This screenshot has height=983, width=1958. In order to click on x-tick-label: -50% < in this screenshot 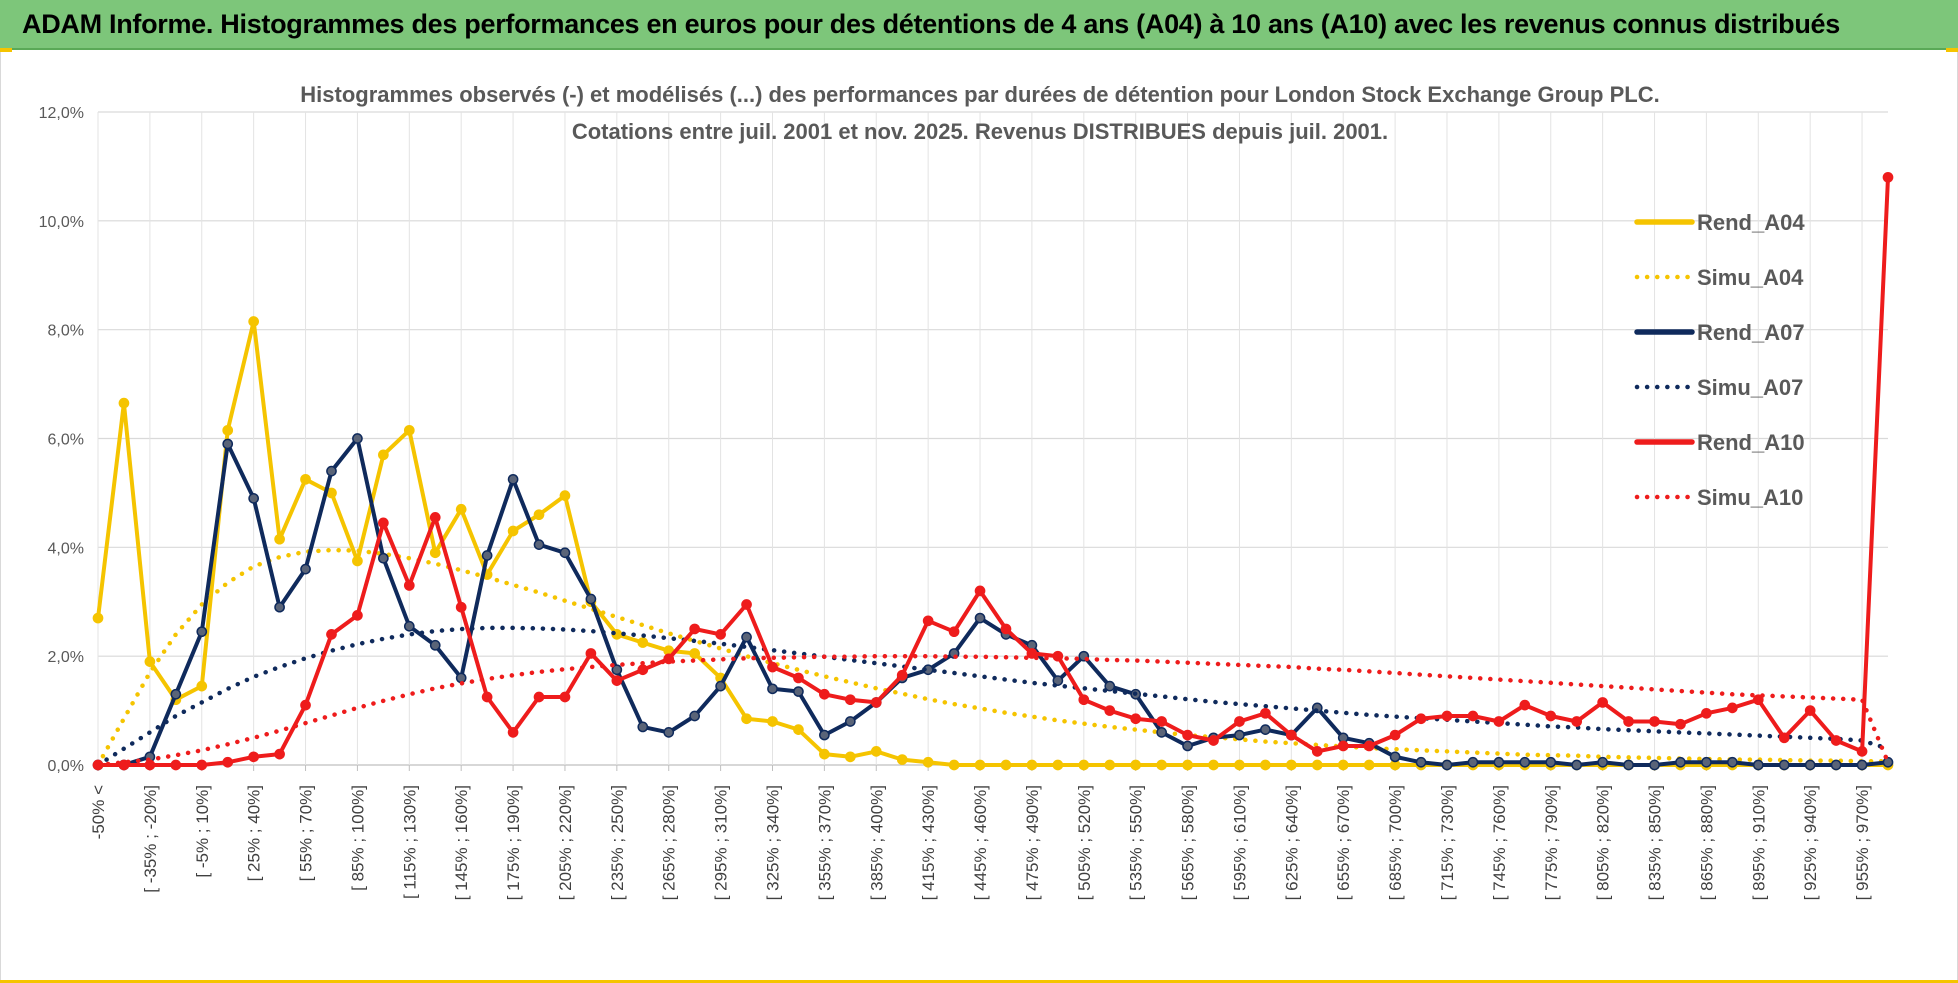, I will do `click(98, 812)`.